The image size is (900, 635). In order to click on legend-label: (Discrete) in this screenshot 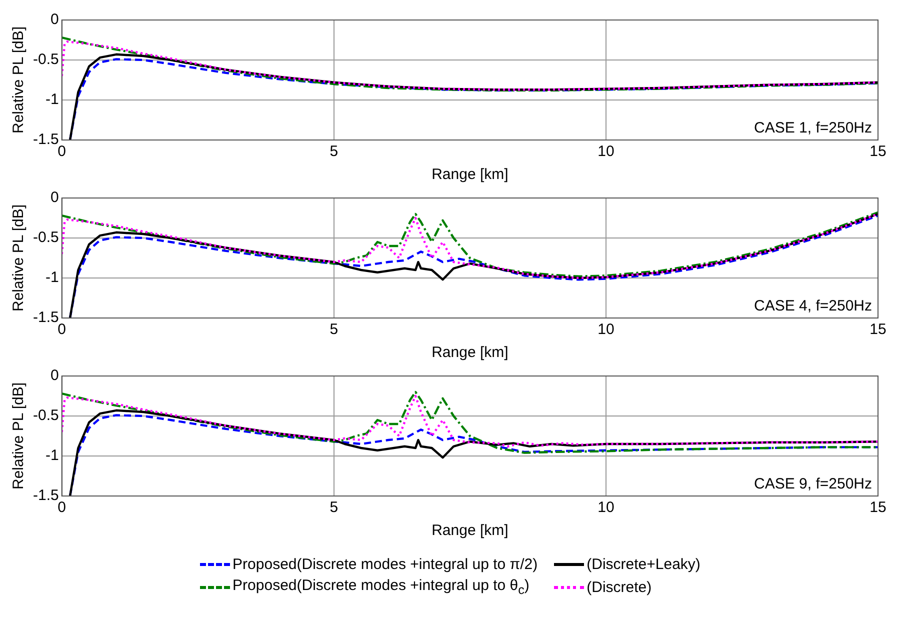, I will do `click(619, 587)`.